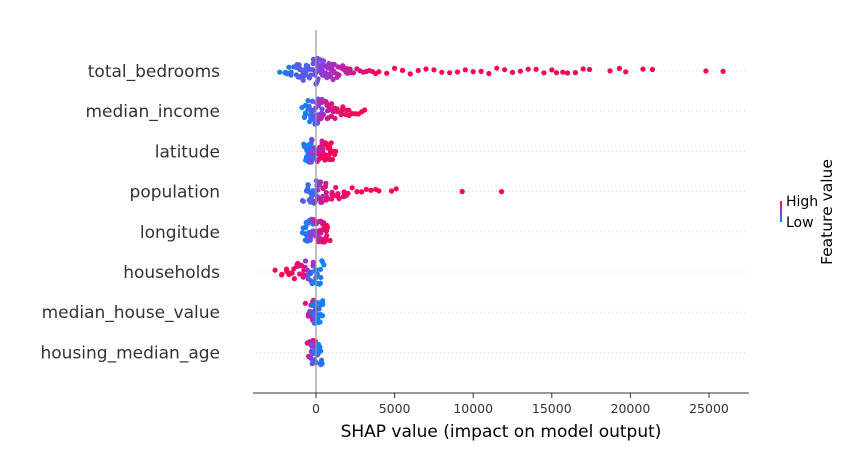 The height and width of the screenshot is (470, 868). Describe the element at coordinates (175, 193) in the screenshot. I see `feature-label: population` at that location.